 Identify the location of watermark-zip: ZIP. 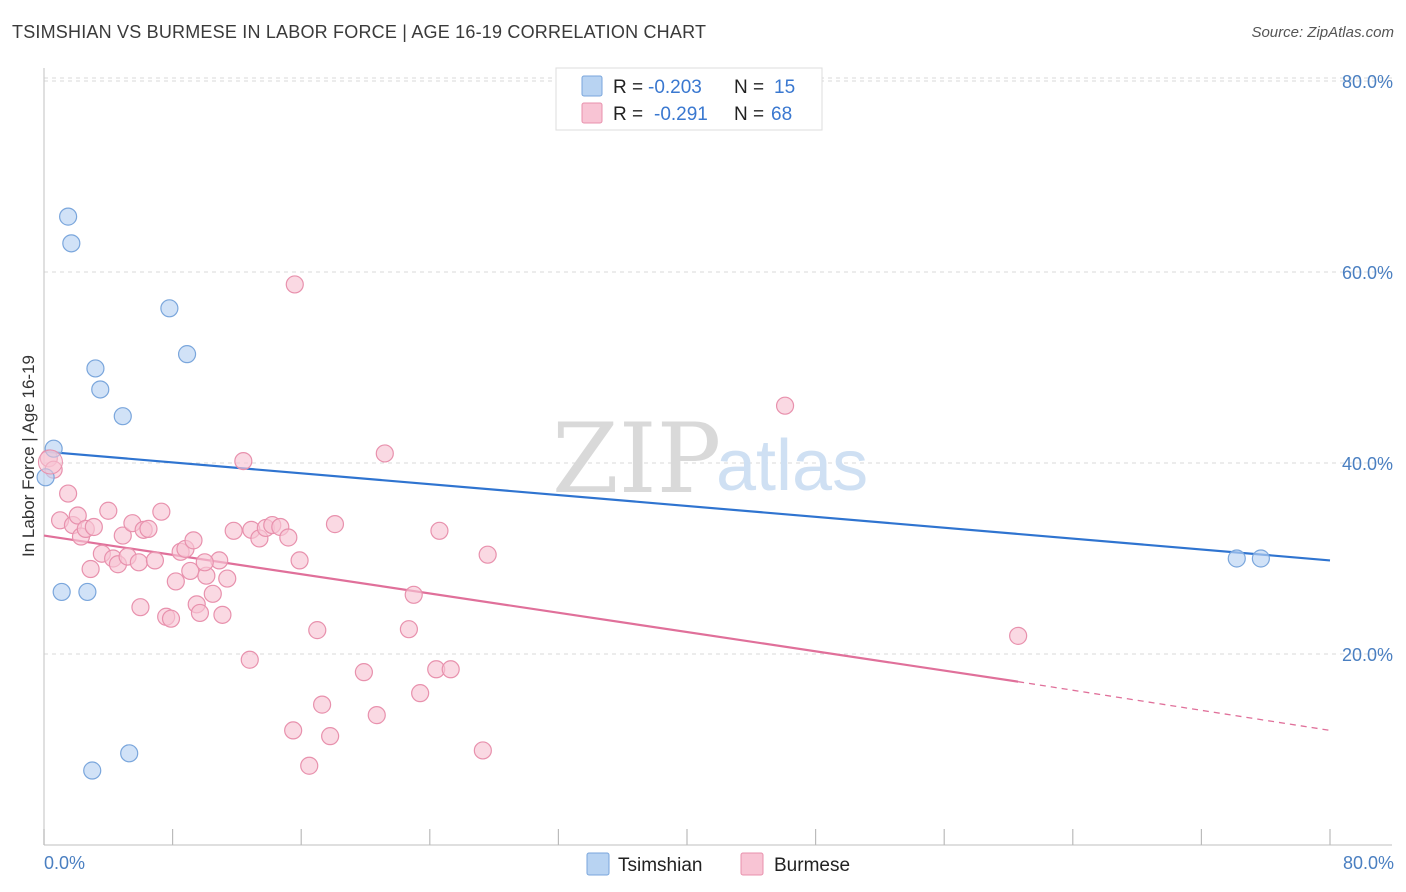
(636, 459).